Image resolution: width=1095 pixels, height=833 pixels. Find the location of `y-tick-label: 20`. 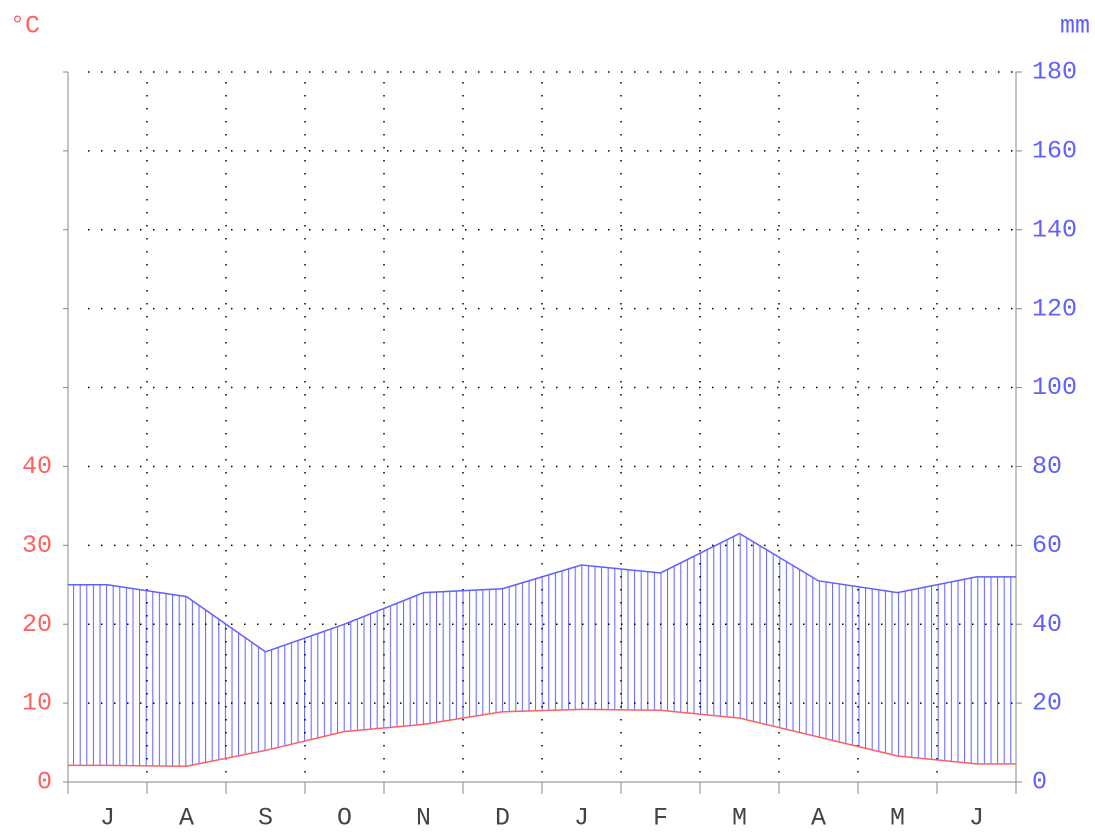

y-tick-label: 20 is located at coordinates (37, 624).